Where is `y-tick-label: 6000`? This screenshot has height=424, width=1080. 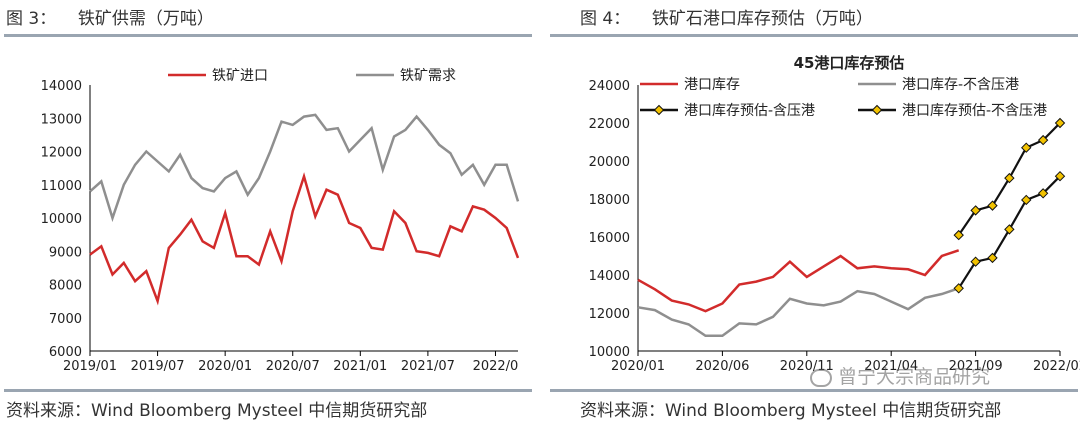 y-tick-label: 6000 is located at coordinates (65, 352).